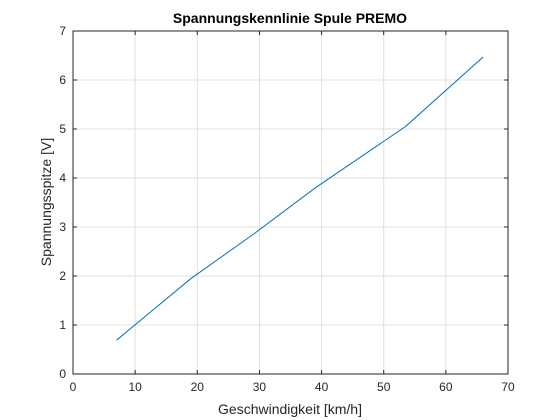 Image resolution: width=560 pixels, height=420 pixels. I want to click on y-tick-label: 4, so click(62, 178).